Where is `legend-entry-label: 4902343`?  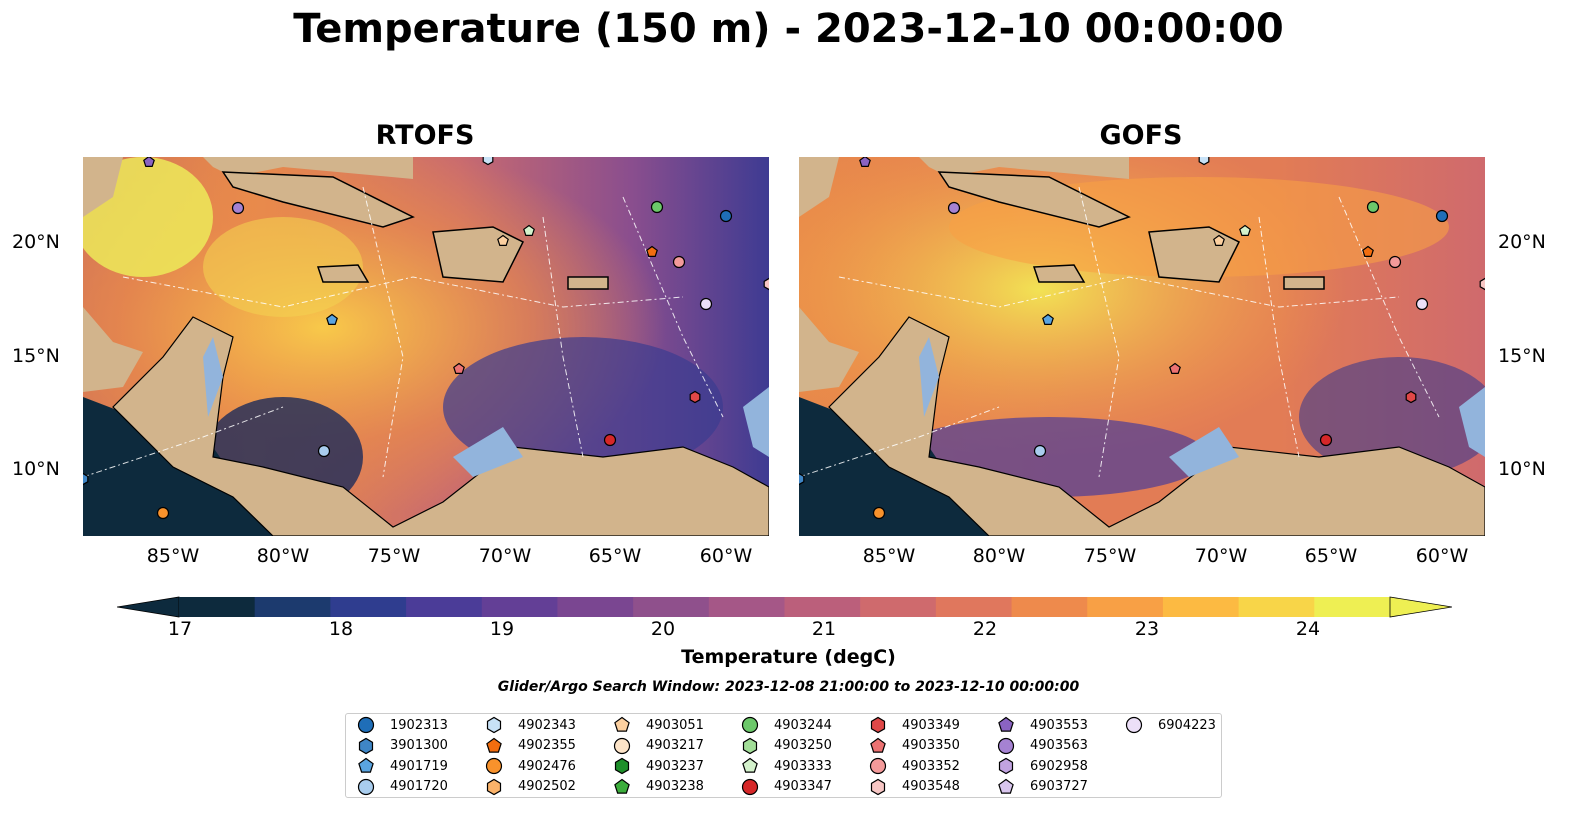 legend-entry-label: 4902343 is located at coordinates (547, 725).